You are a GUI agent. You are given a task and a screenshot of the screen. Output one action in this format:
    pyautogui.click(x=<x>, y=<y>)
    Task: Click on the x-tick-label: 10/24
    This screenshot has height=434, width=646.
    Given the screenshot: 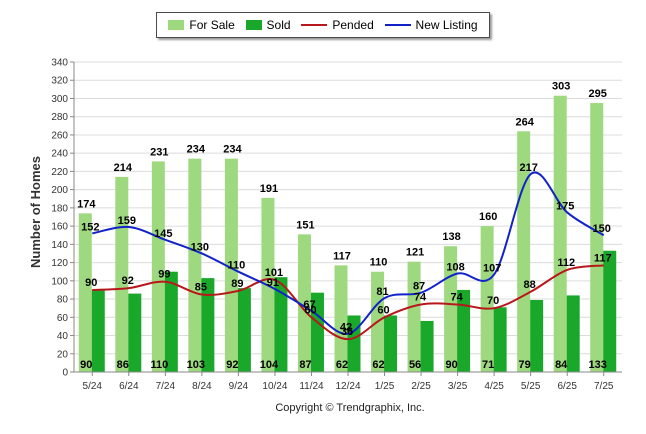 What is the action you would take?
    pyautogui.click(x=274, y=386)
    